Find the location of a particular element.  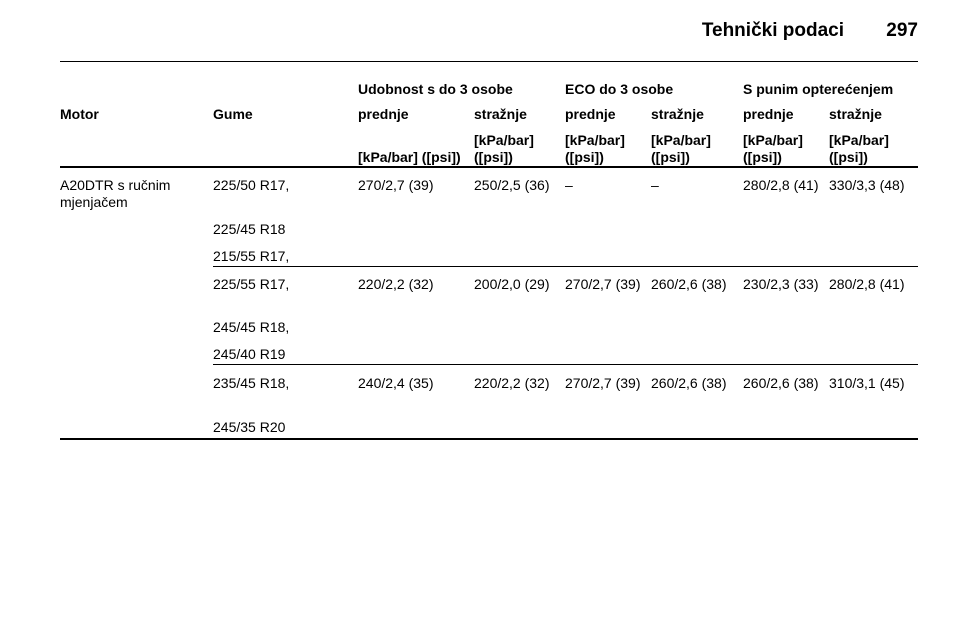

tyre: 245/45 R18, is located at coordinates (251, 327).